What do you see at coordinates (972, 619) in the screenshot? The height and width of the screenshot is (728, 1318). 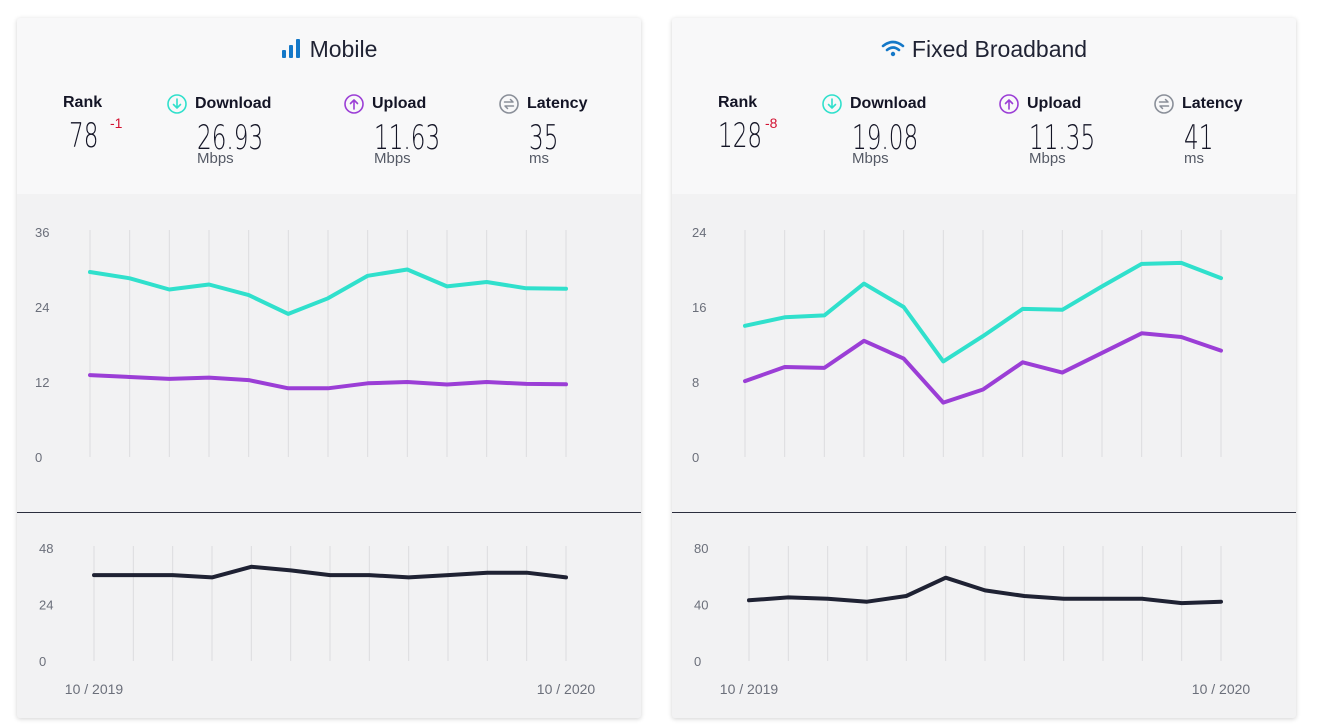 I see `fixed-latency-chart-svg: 0 40 80 10 / 2019 10 / 2020` at bounding box center [972, 619].